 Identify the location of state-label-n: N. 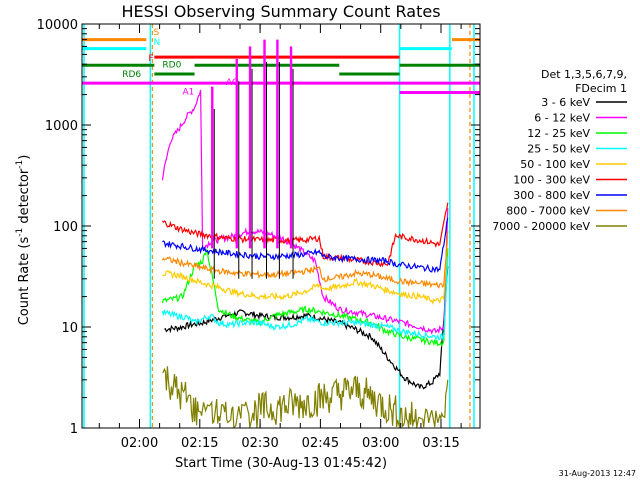
(157, 43).